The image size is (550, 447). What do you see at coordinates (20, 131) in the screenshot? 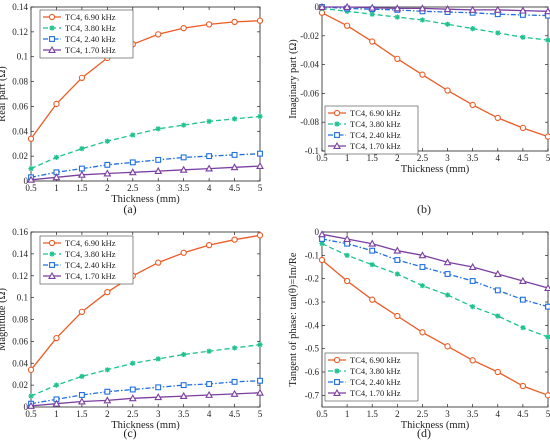
I see `y-tick-label: 0.04` at bounding box center [20, 131].